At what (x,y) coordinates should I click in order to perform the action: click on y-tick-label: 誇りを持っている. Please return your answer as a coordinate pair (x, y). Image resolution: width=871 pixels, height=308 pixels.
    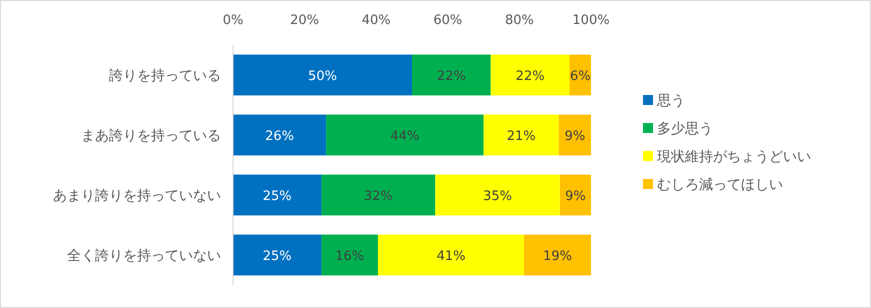
    Looking at the image, I should click on (165, 76).